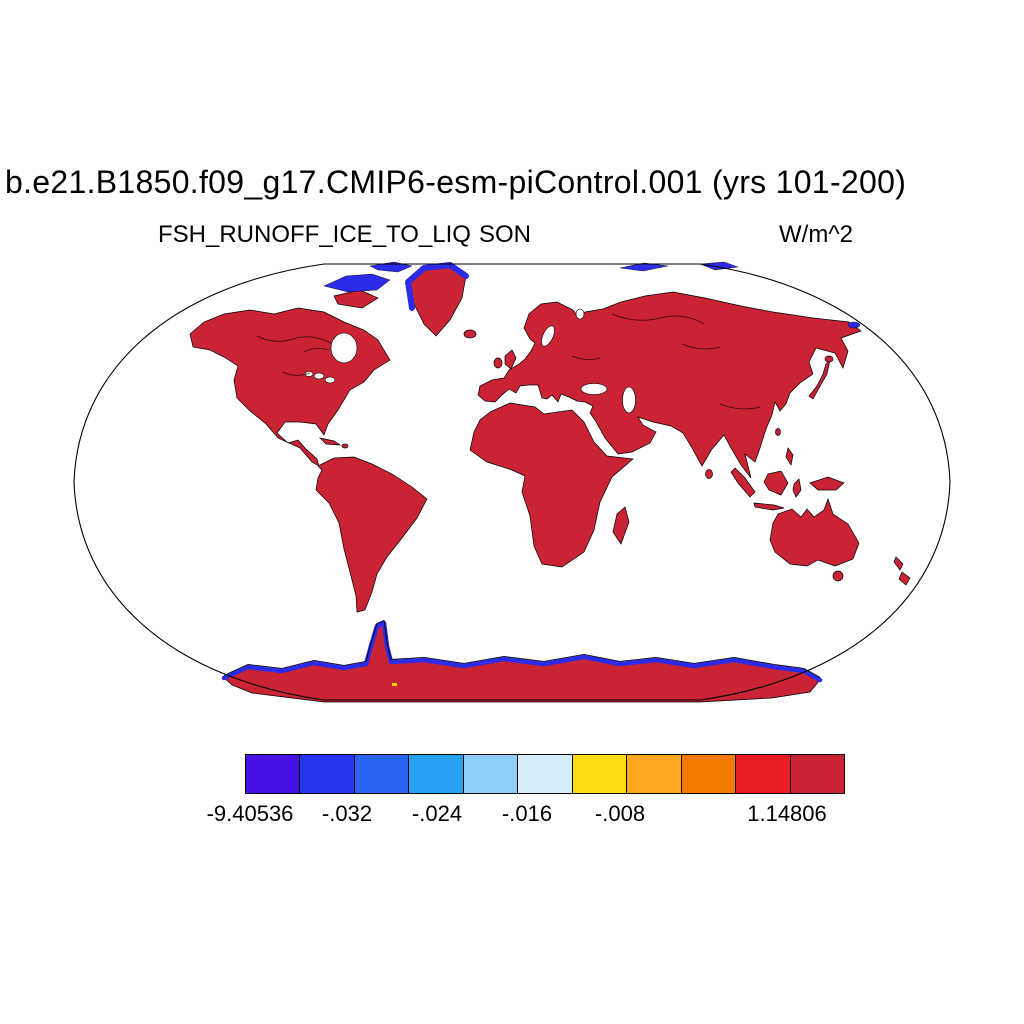 Image resolution: width=1024 pixels, height=1024 pixels. I want to click on island-taiwan, so click(778, 432).